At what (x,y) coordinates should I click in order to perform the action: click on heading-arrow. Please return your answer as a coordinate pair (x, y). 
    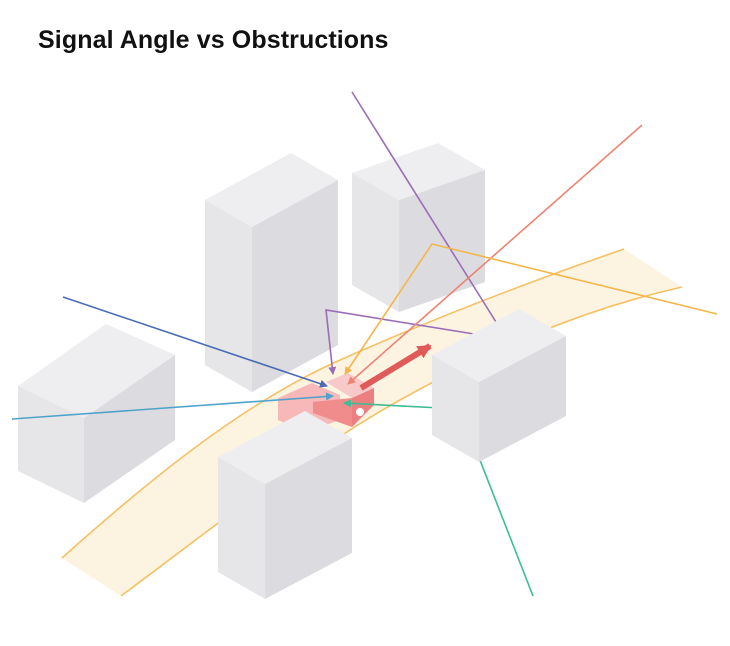
    Looking at the image, I should click on (395, 367).